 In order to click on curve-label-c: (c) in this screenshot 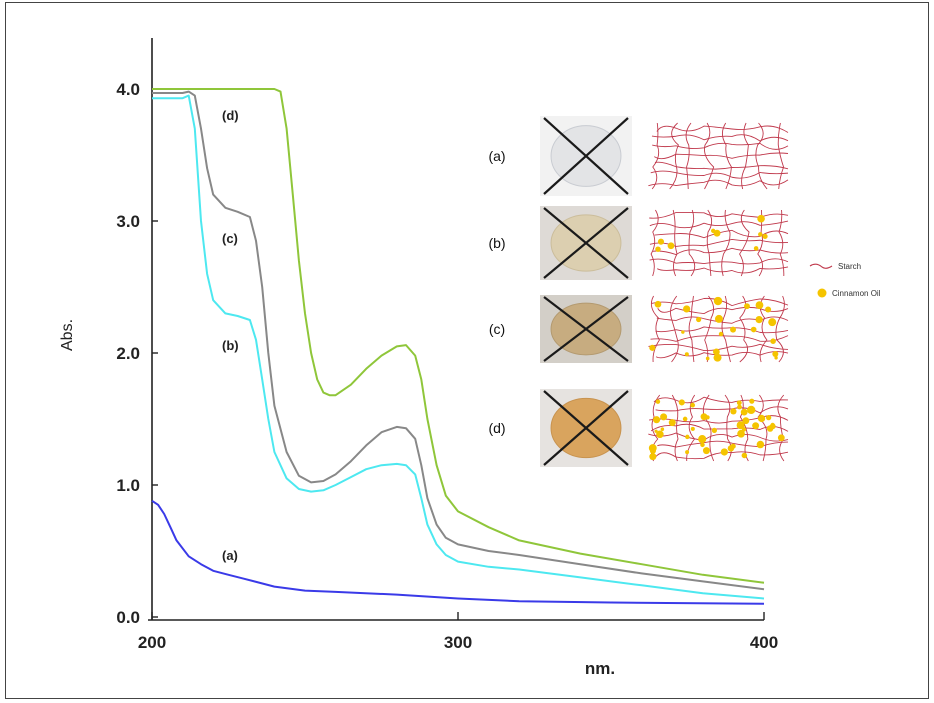, I will do `click(230, 238)`.